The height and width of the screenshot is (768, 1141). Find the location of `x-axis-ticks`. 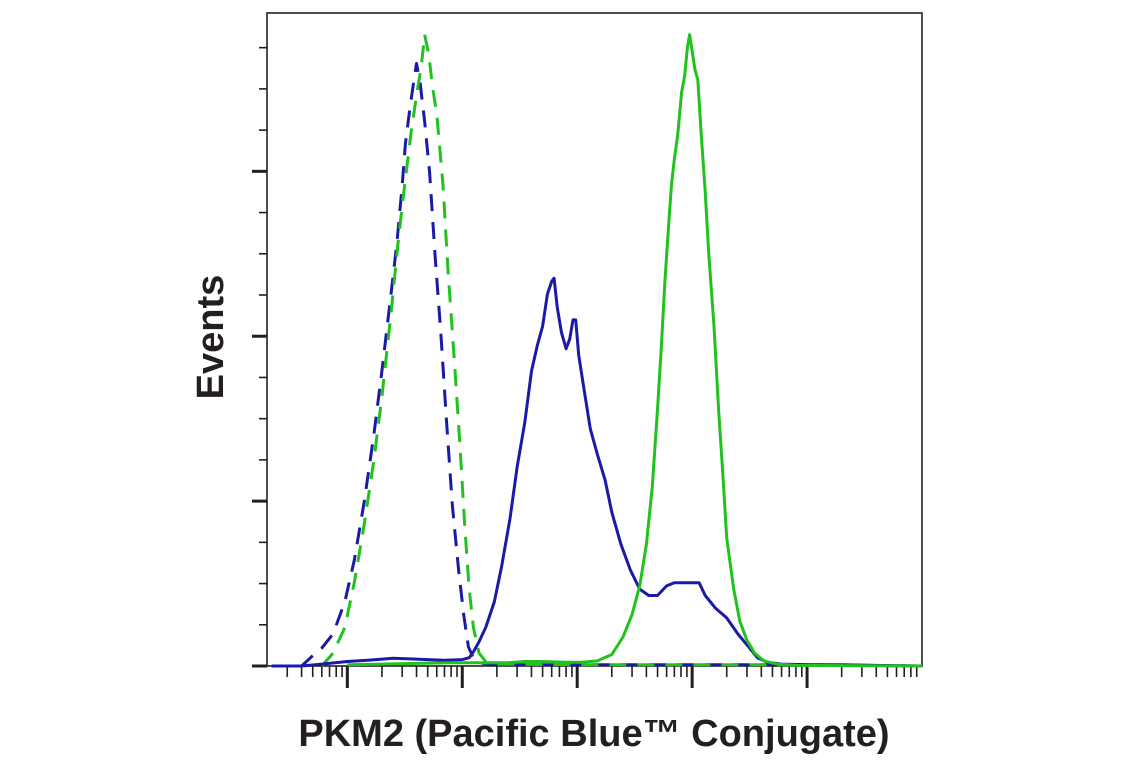

x-axis-ticks is located at coordinates (602, 677).